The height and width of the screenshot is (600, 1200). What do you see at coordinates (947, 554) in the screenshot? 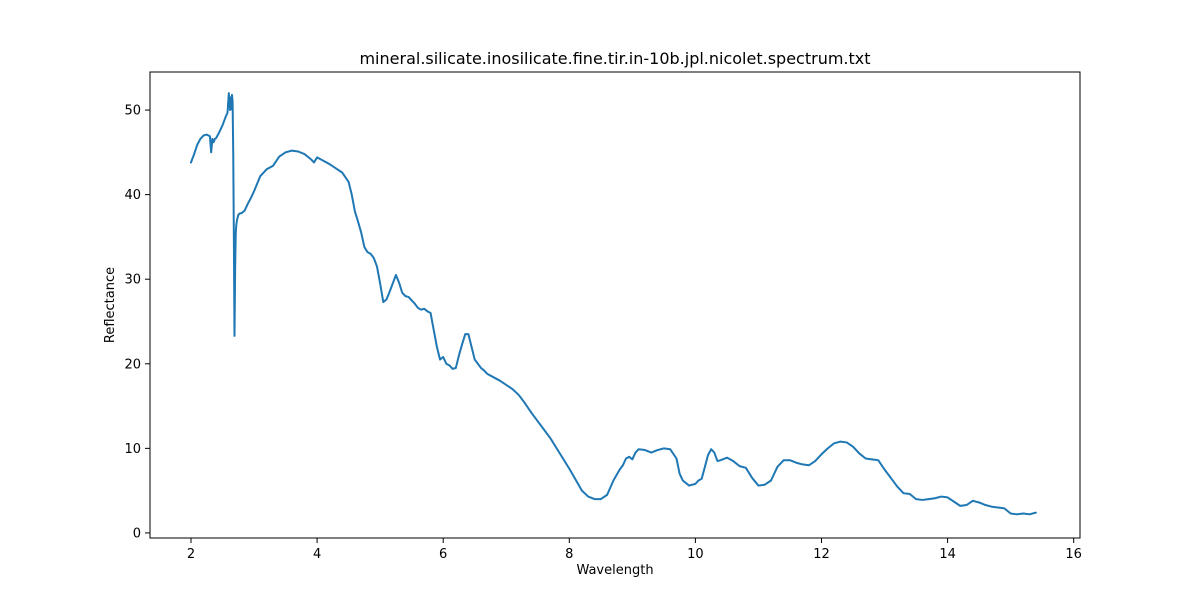
I see `x-tick-label: 14` at bounding box center [947, 554].